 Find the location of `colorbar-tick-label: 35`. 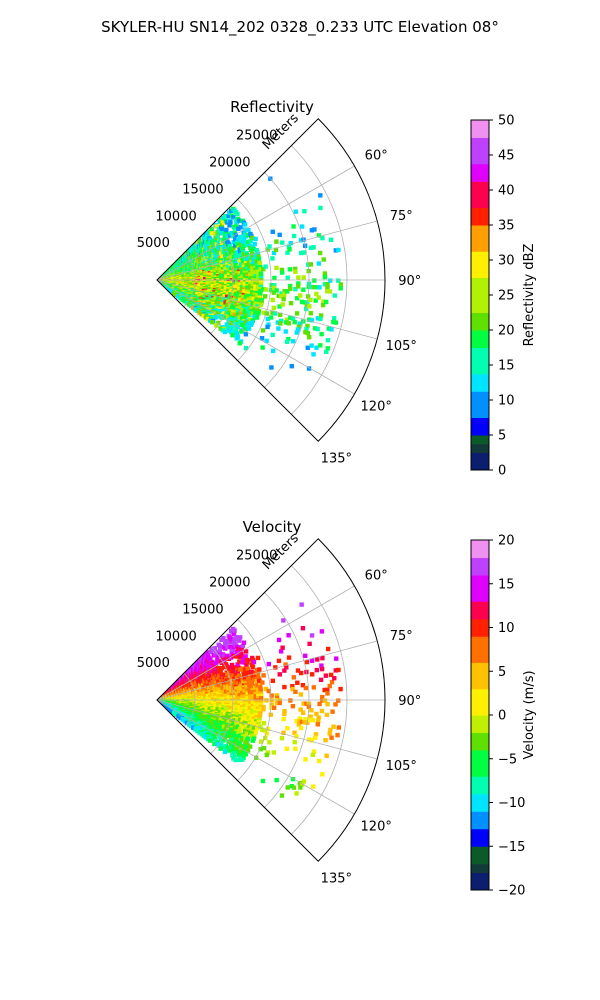

colorbar-tick-label: 35 is located at coordinates (506, 226).